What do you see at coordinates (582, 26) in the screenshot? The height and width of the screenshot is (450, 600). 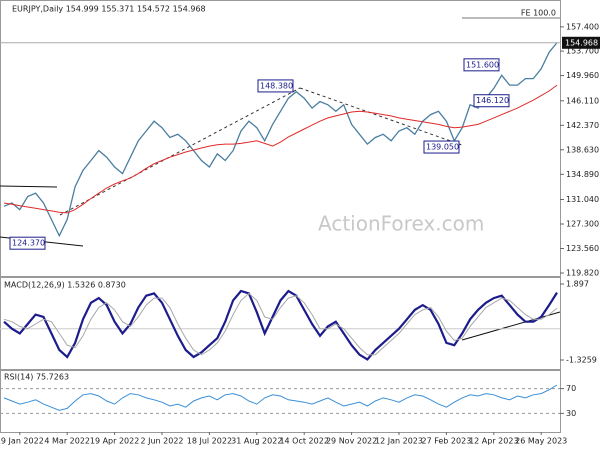 I see `y-tick-label: 157.400` at bounding box center [582, 26].